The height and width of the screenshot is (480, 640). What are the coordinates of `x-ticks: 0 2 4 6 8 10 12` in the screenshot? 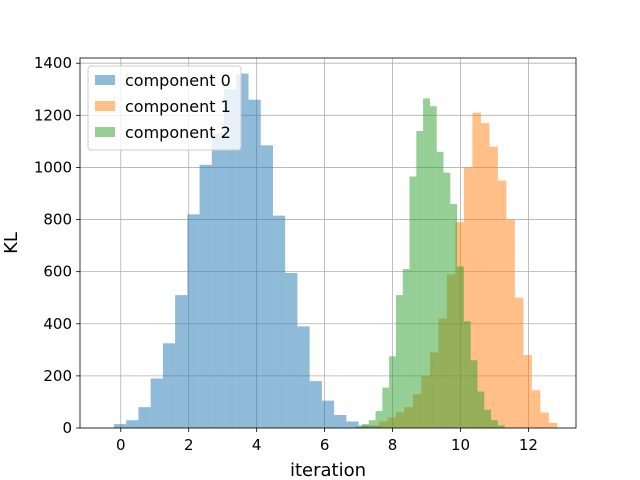 It's located at (327, 441).